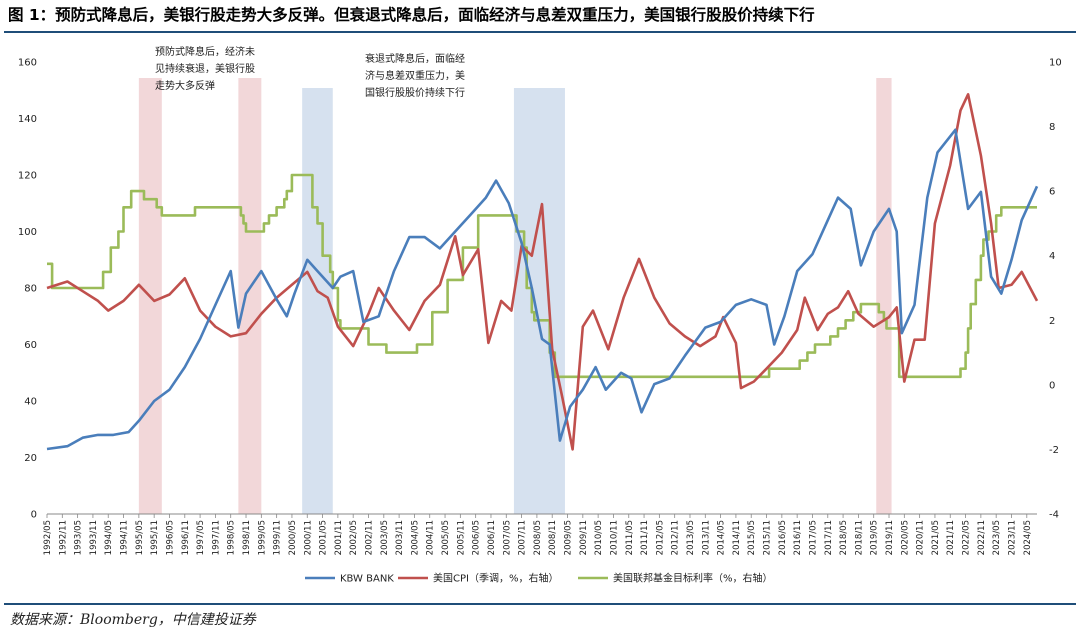 This screenshot has width=1080, height=635. Describe the element at coordinates (1054, 450) in the screenshot. I see `y-right-tick-label: -2` at that location.